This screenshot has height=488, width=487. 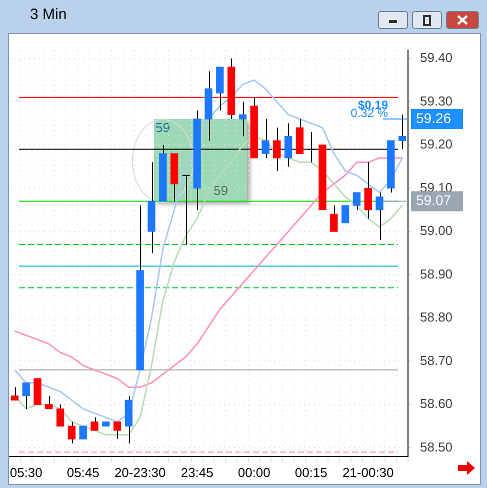 I want to click on x-tick-label: 23:45, so click(x=197, y=472).